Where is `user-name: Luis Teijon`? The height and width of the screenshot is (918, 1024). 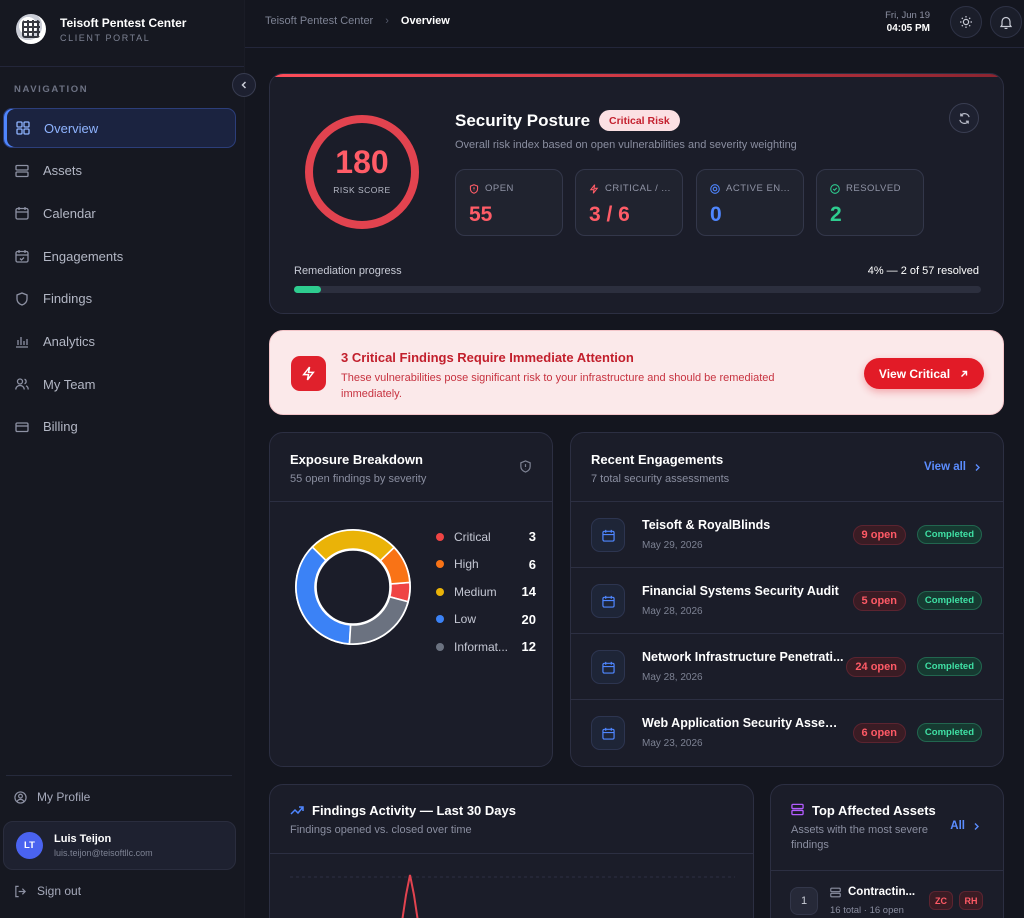 user-name: Luis Teijon is located at coordinates (83, 839).